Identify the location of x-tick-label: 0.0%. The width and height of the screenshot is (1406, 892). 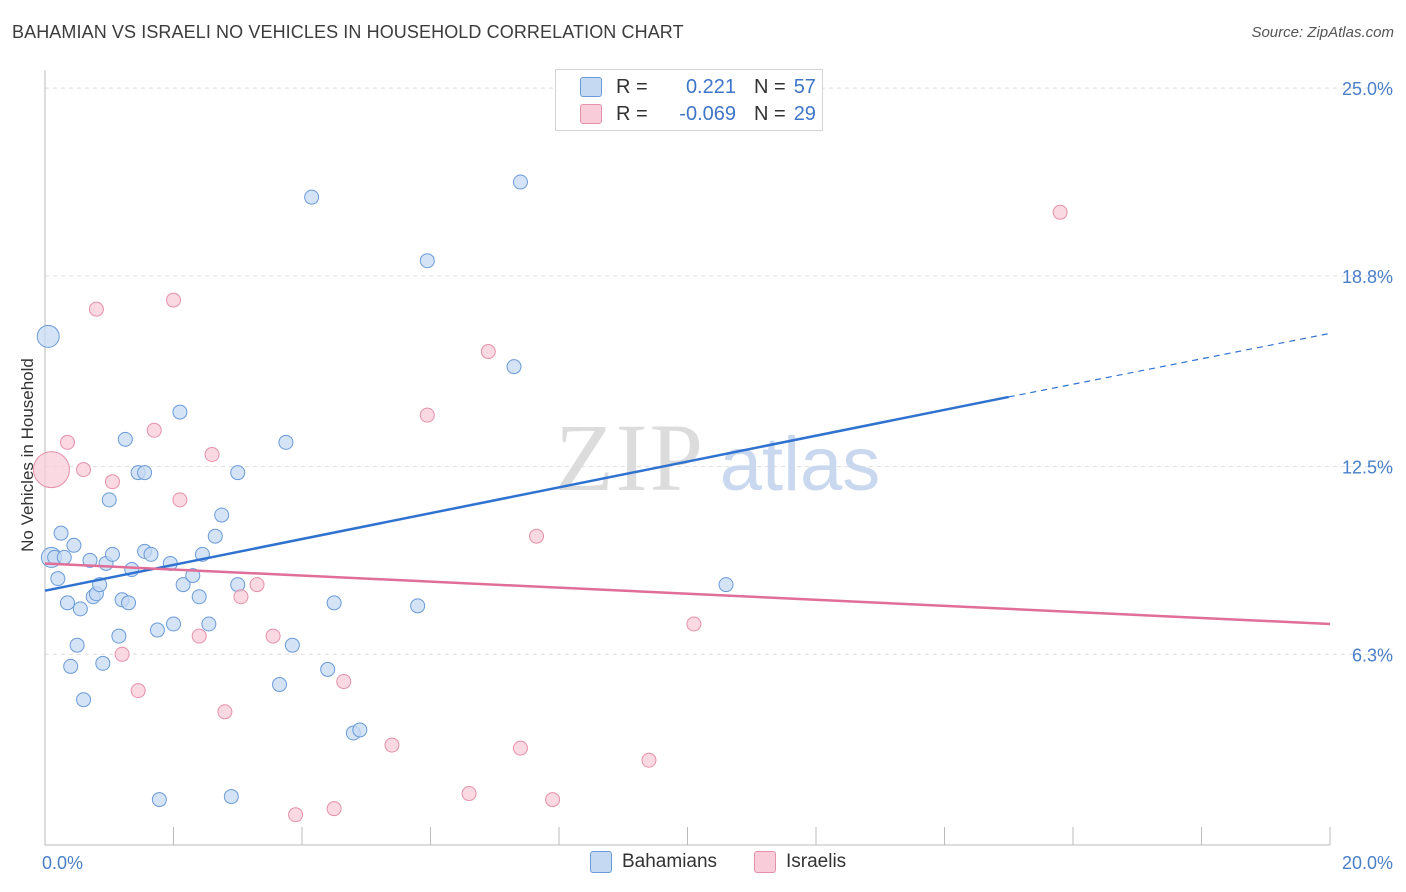
(62, 863).